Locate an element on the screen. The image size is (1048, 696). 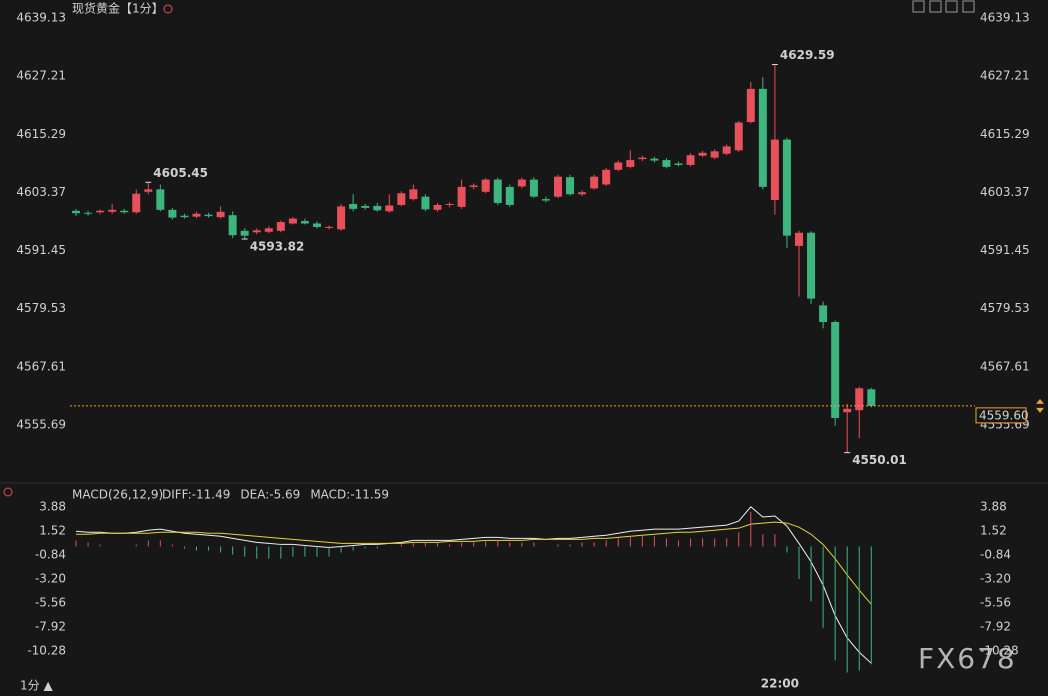
watermark: FX678 is located at coordinates (967, 658).